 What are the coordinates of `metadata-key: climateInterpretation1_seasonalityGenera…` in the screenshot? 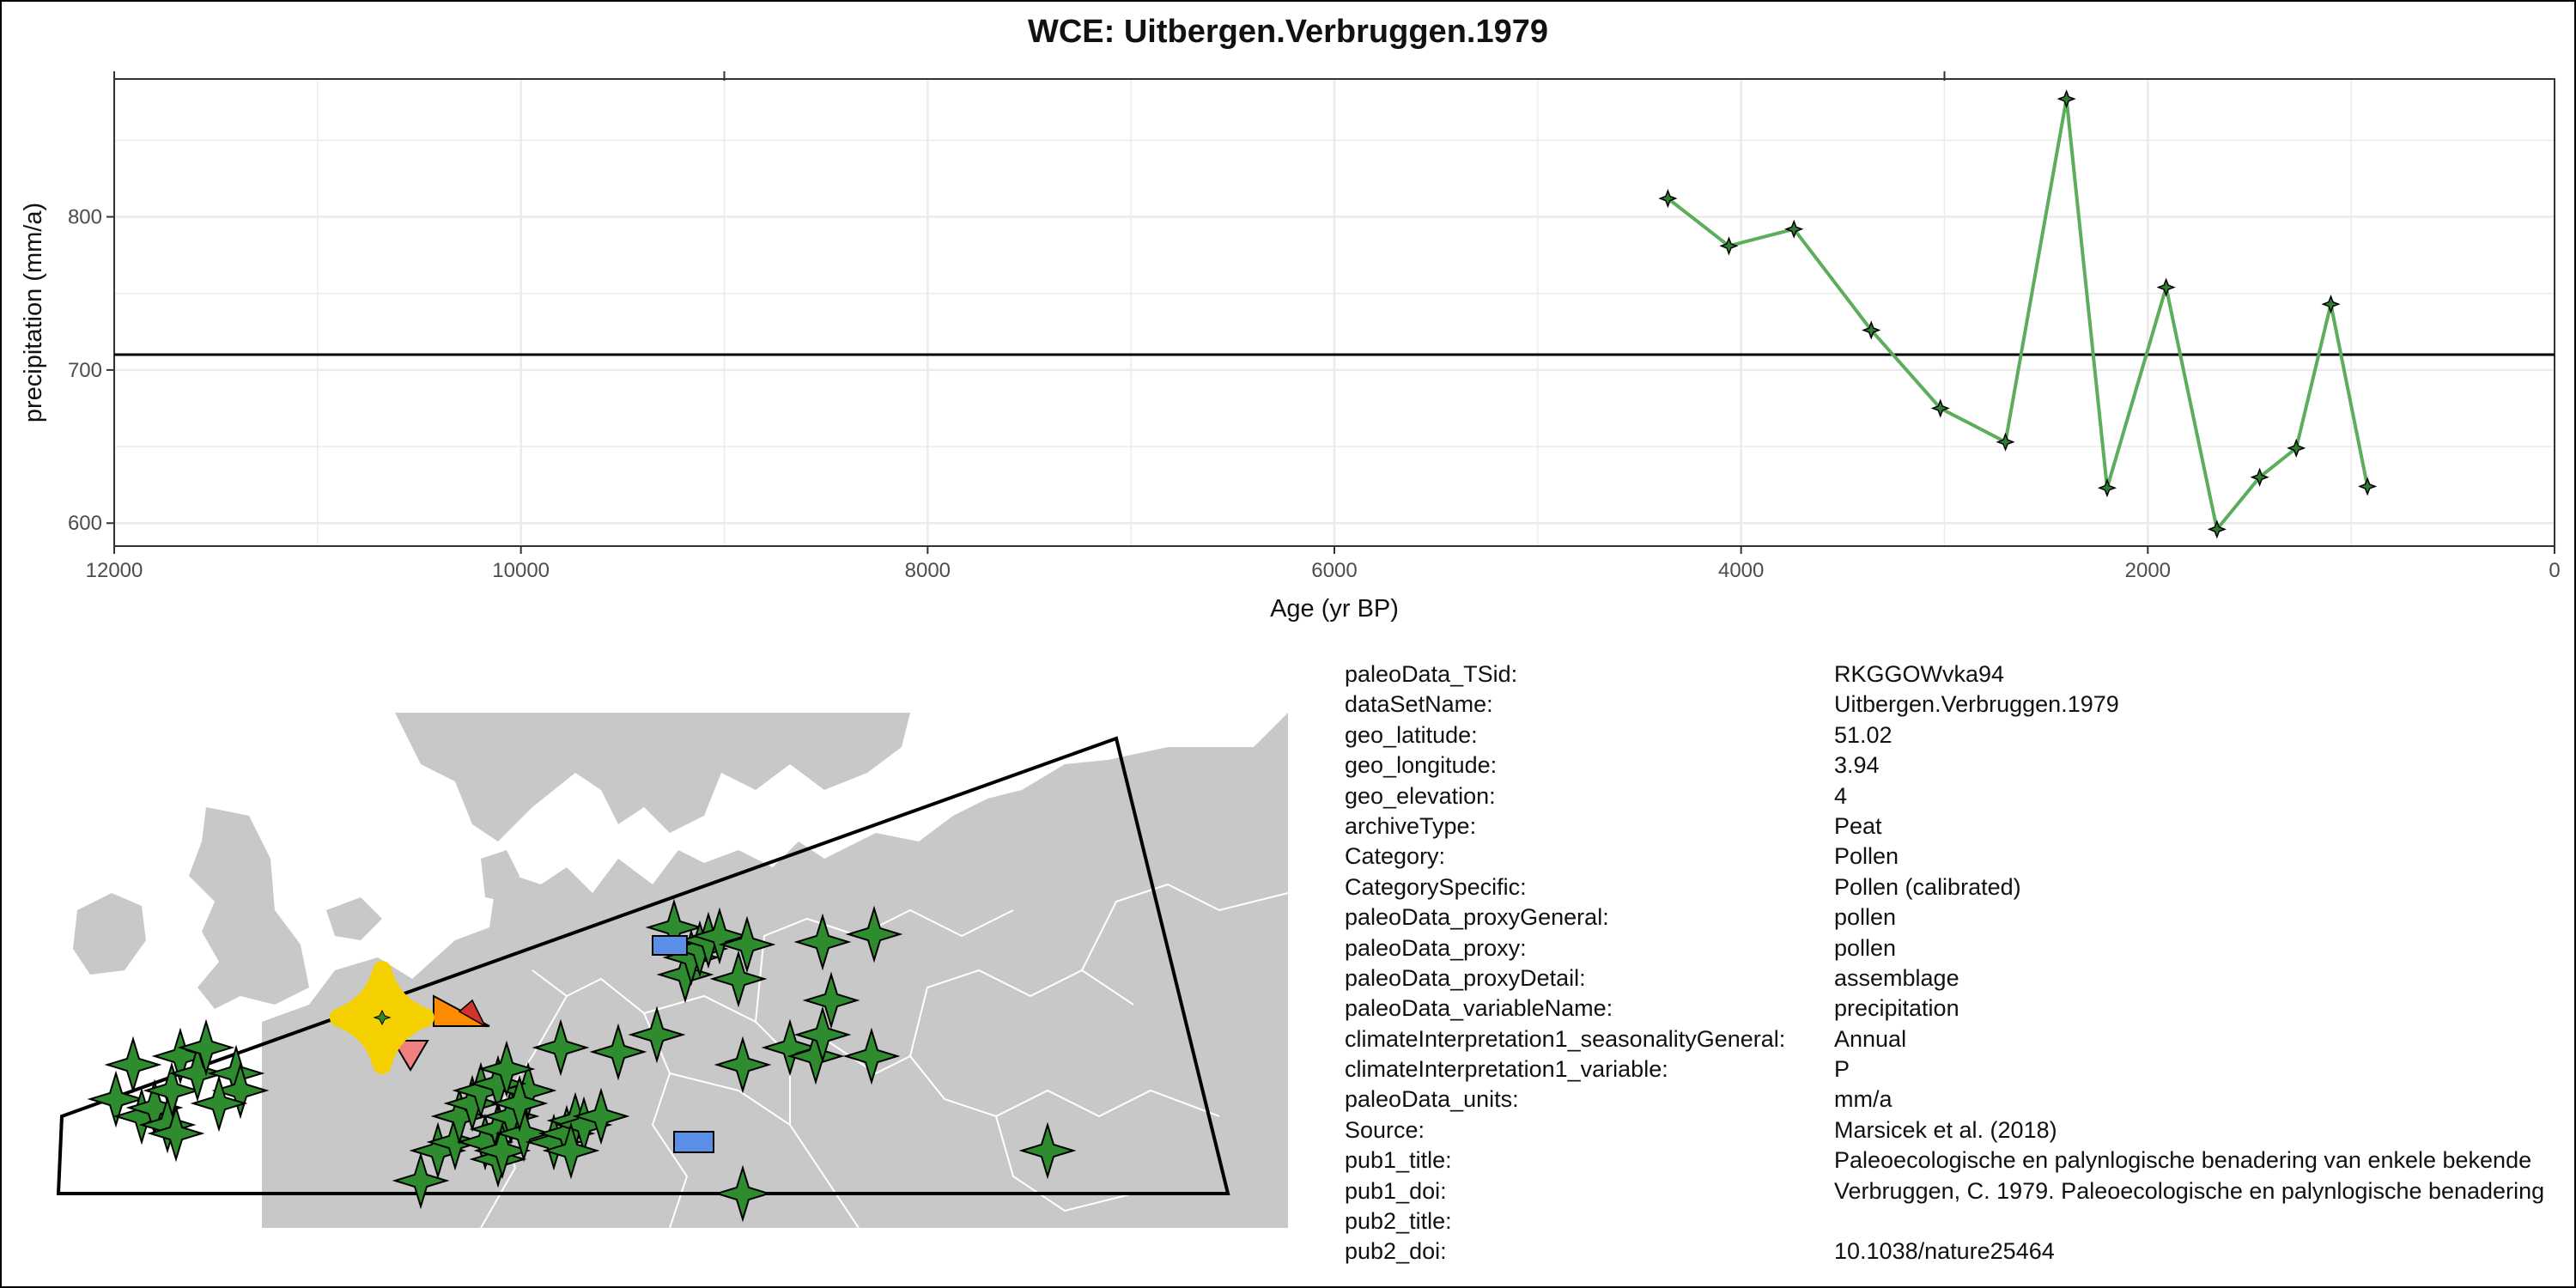 It's located at (1565, 1038).